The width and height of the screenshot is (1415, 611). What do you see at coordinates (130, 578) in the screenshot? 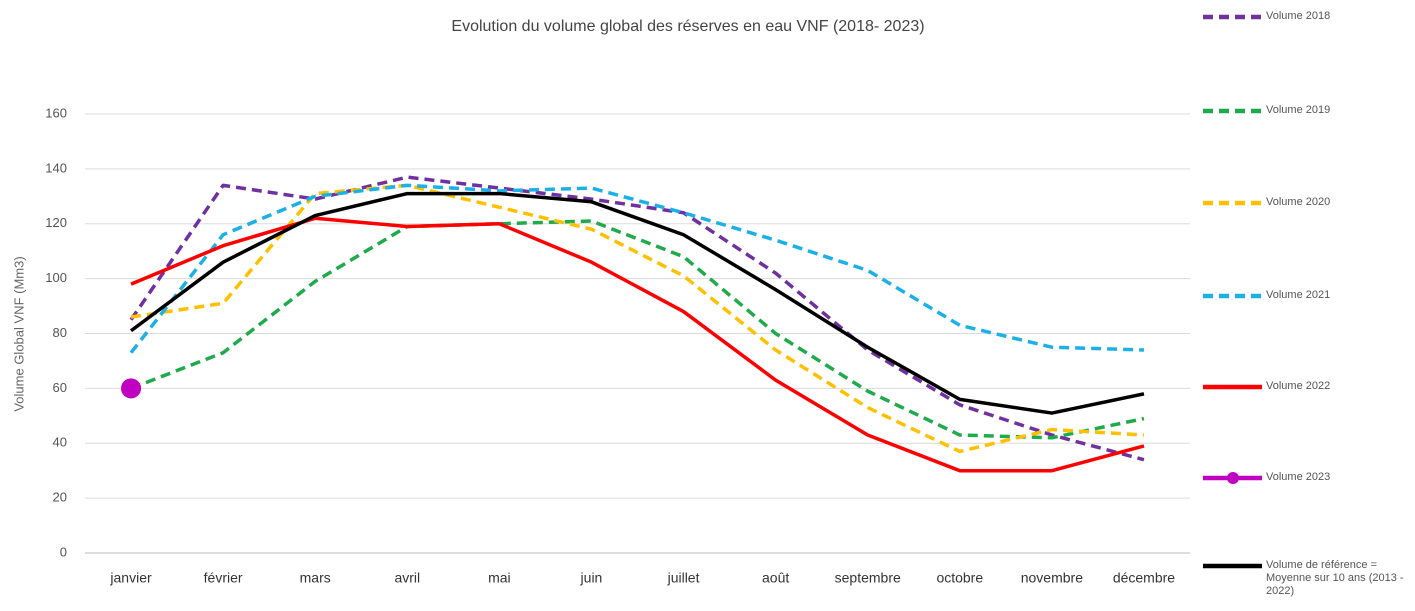
I see `x-tick-label: janvier` at bounding box center [130, 578].